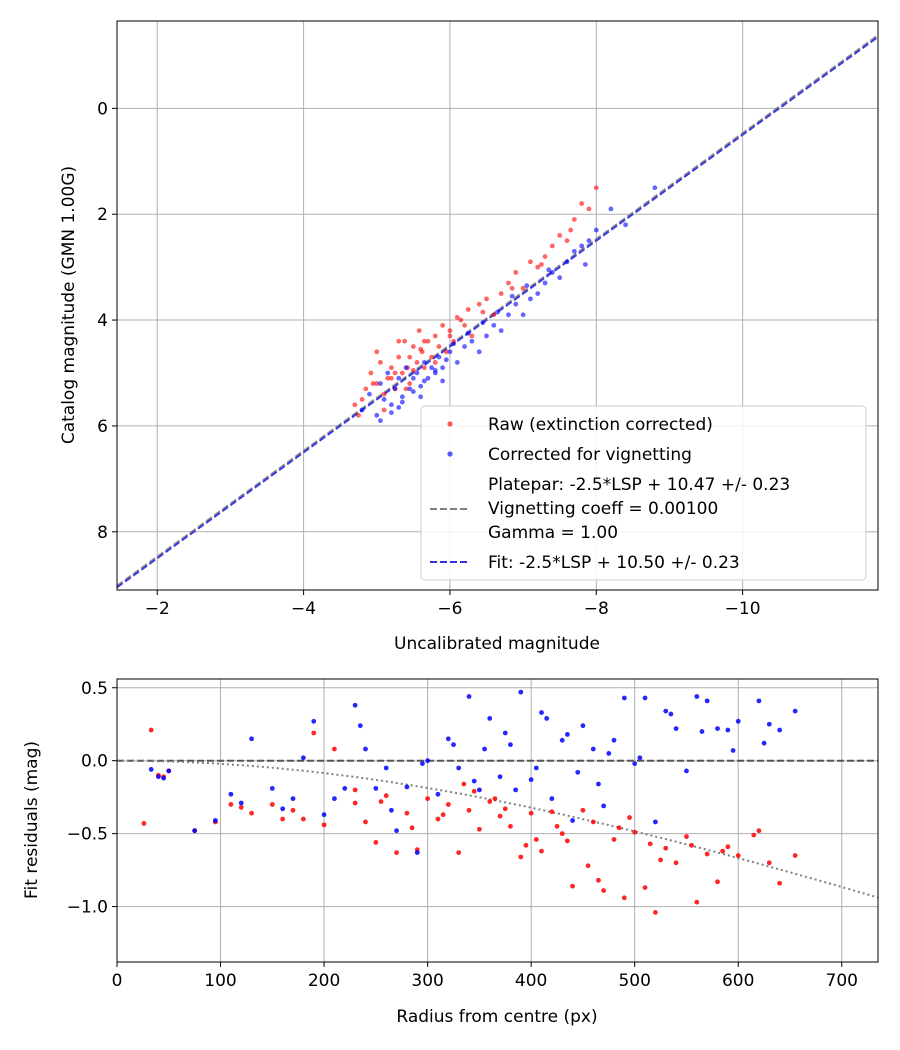  Describe the element at coordinates (102, 533) in the screenshot. I see `y-tick-label: 8` at that location.